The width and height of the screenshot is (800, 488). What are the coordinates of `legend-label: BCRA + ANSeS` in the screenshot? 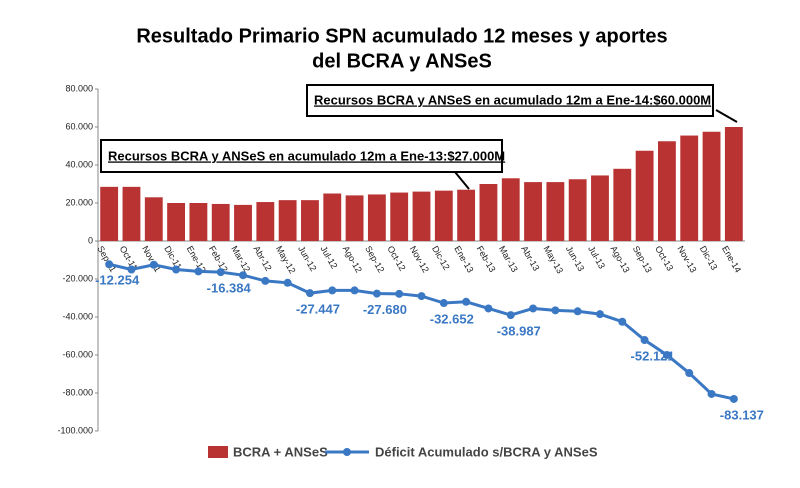 It's located at (280, 451).